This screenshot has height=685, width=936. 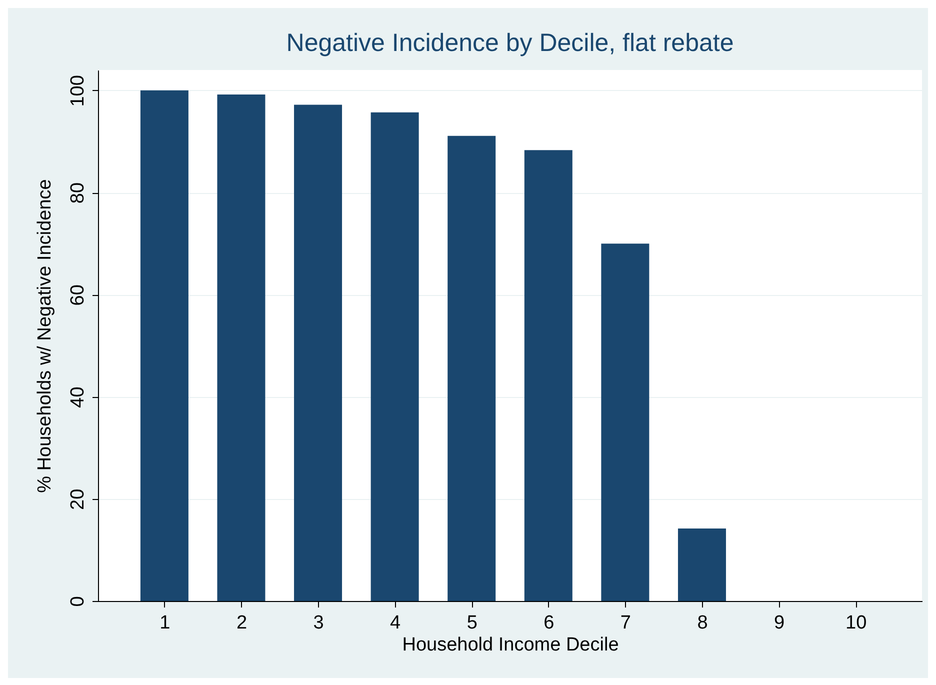 What do you see at coordinates (78, 193) in the screenshot?
I see `y-tick-label: 80` at bounding box center [78, 193].